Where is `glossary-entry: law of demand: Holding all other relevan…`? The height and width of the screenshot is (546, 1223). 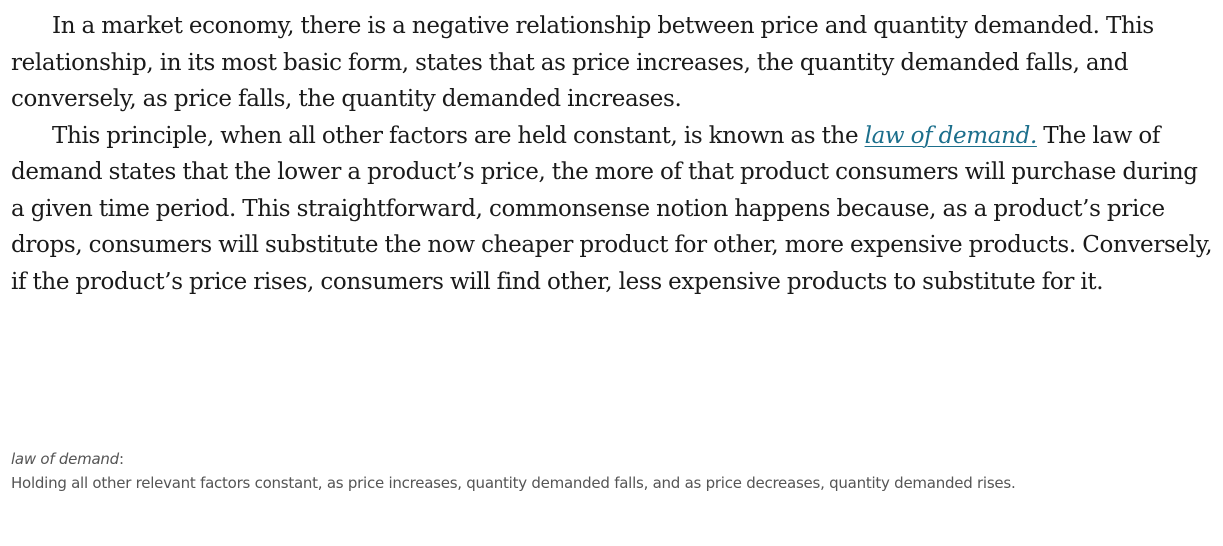 glossary-entry: law of demand: Holding all other relevan… is located at coordinates (608, 471).